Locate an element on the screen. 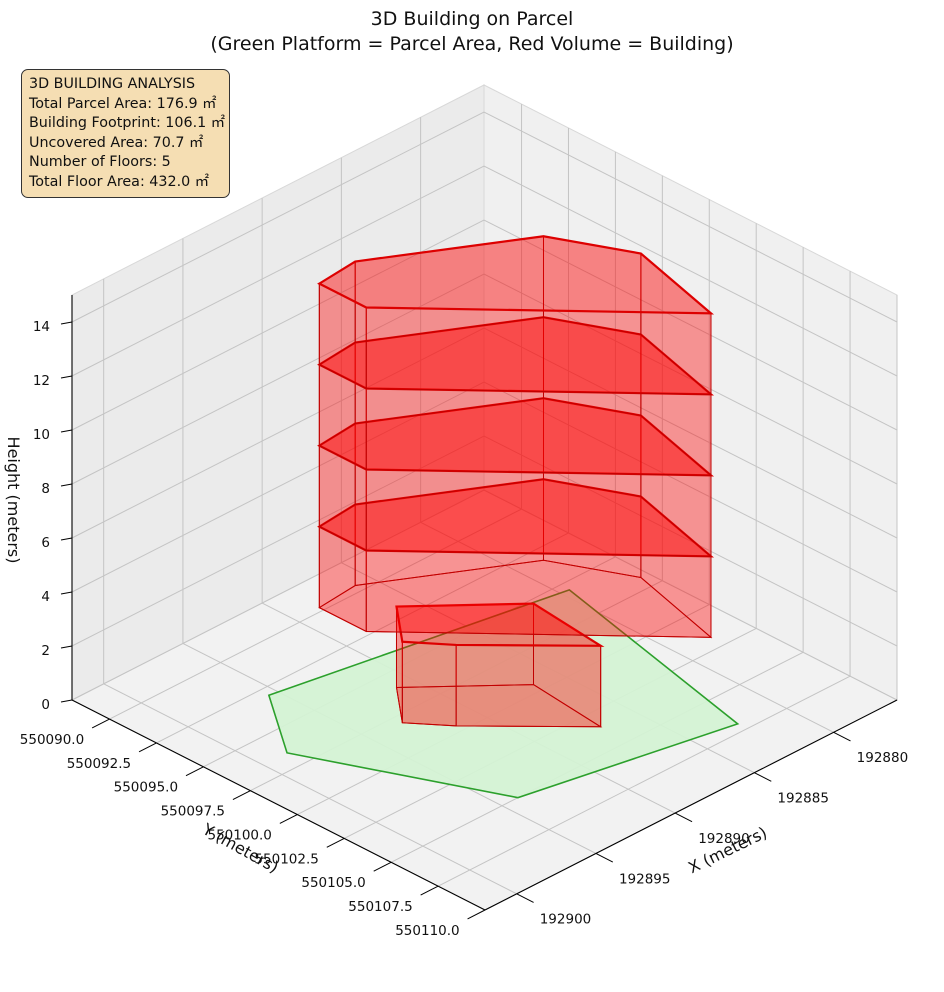 The width and height of the screenshot is (944, 992). y-tick-label: 550105.0 is located at coordinates (333, 883).